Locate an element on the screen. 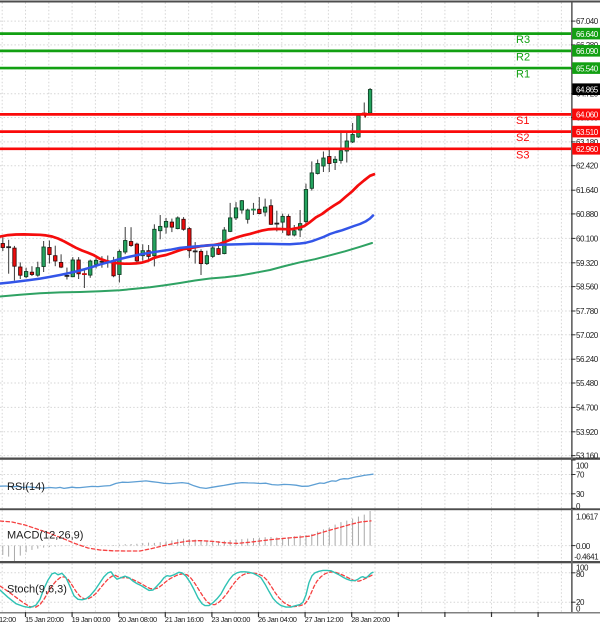 This screenshot has width=600, height=630. svg-text: 1.0617 is located at coordinates (587, 517).